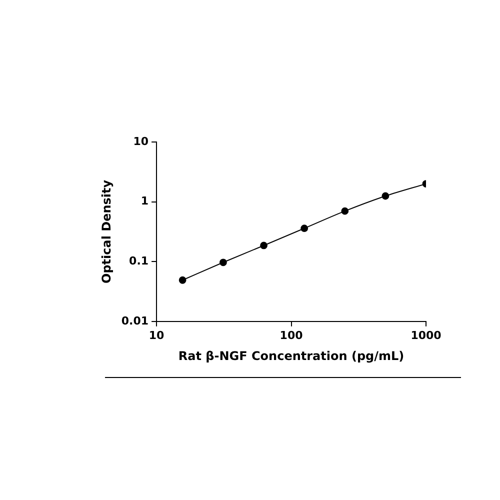 The width and height of the screenshot is (500, 500). Describe the element at coordinates (106, 232) in the screenshot. I see `y-axis-title: Optical Density` at that location.